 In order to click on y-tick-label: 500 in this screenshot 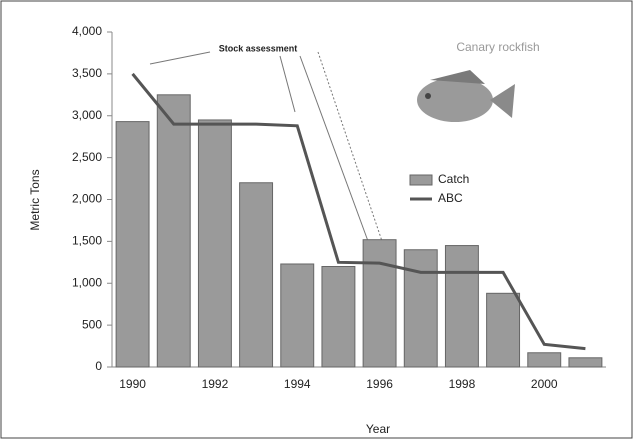, I will do `click(92, 324)`.